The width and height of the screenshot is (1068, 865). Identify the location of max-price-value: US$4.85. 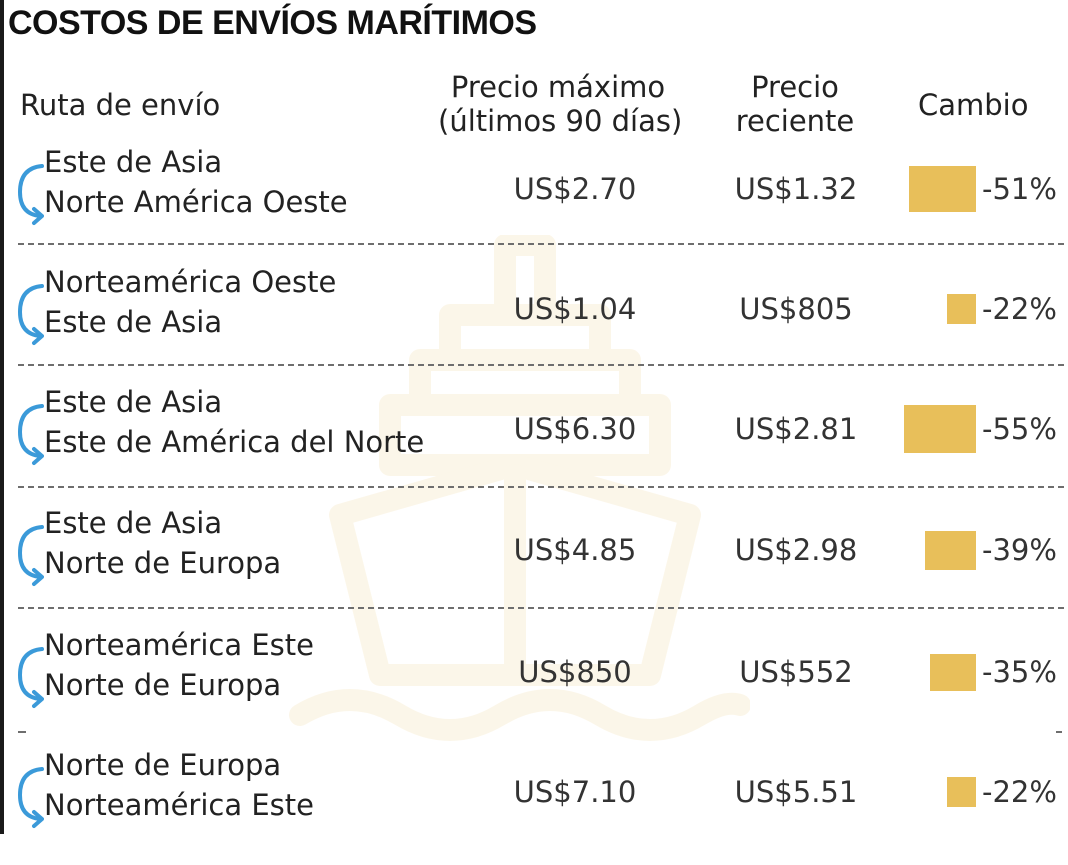
(575, 550).